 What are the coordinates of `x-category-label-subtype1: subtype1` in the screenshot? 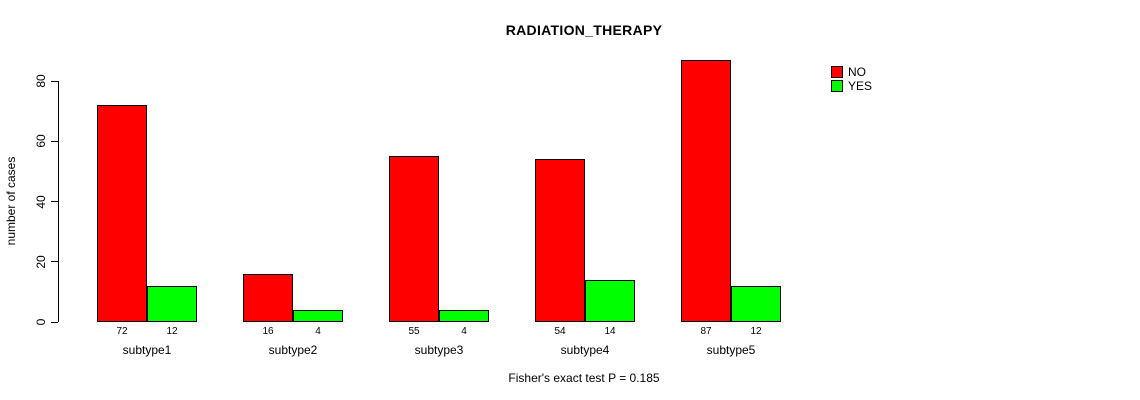 It's located at (147, 350).